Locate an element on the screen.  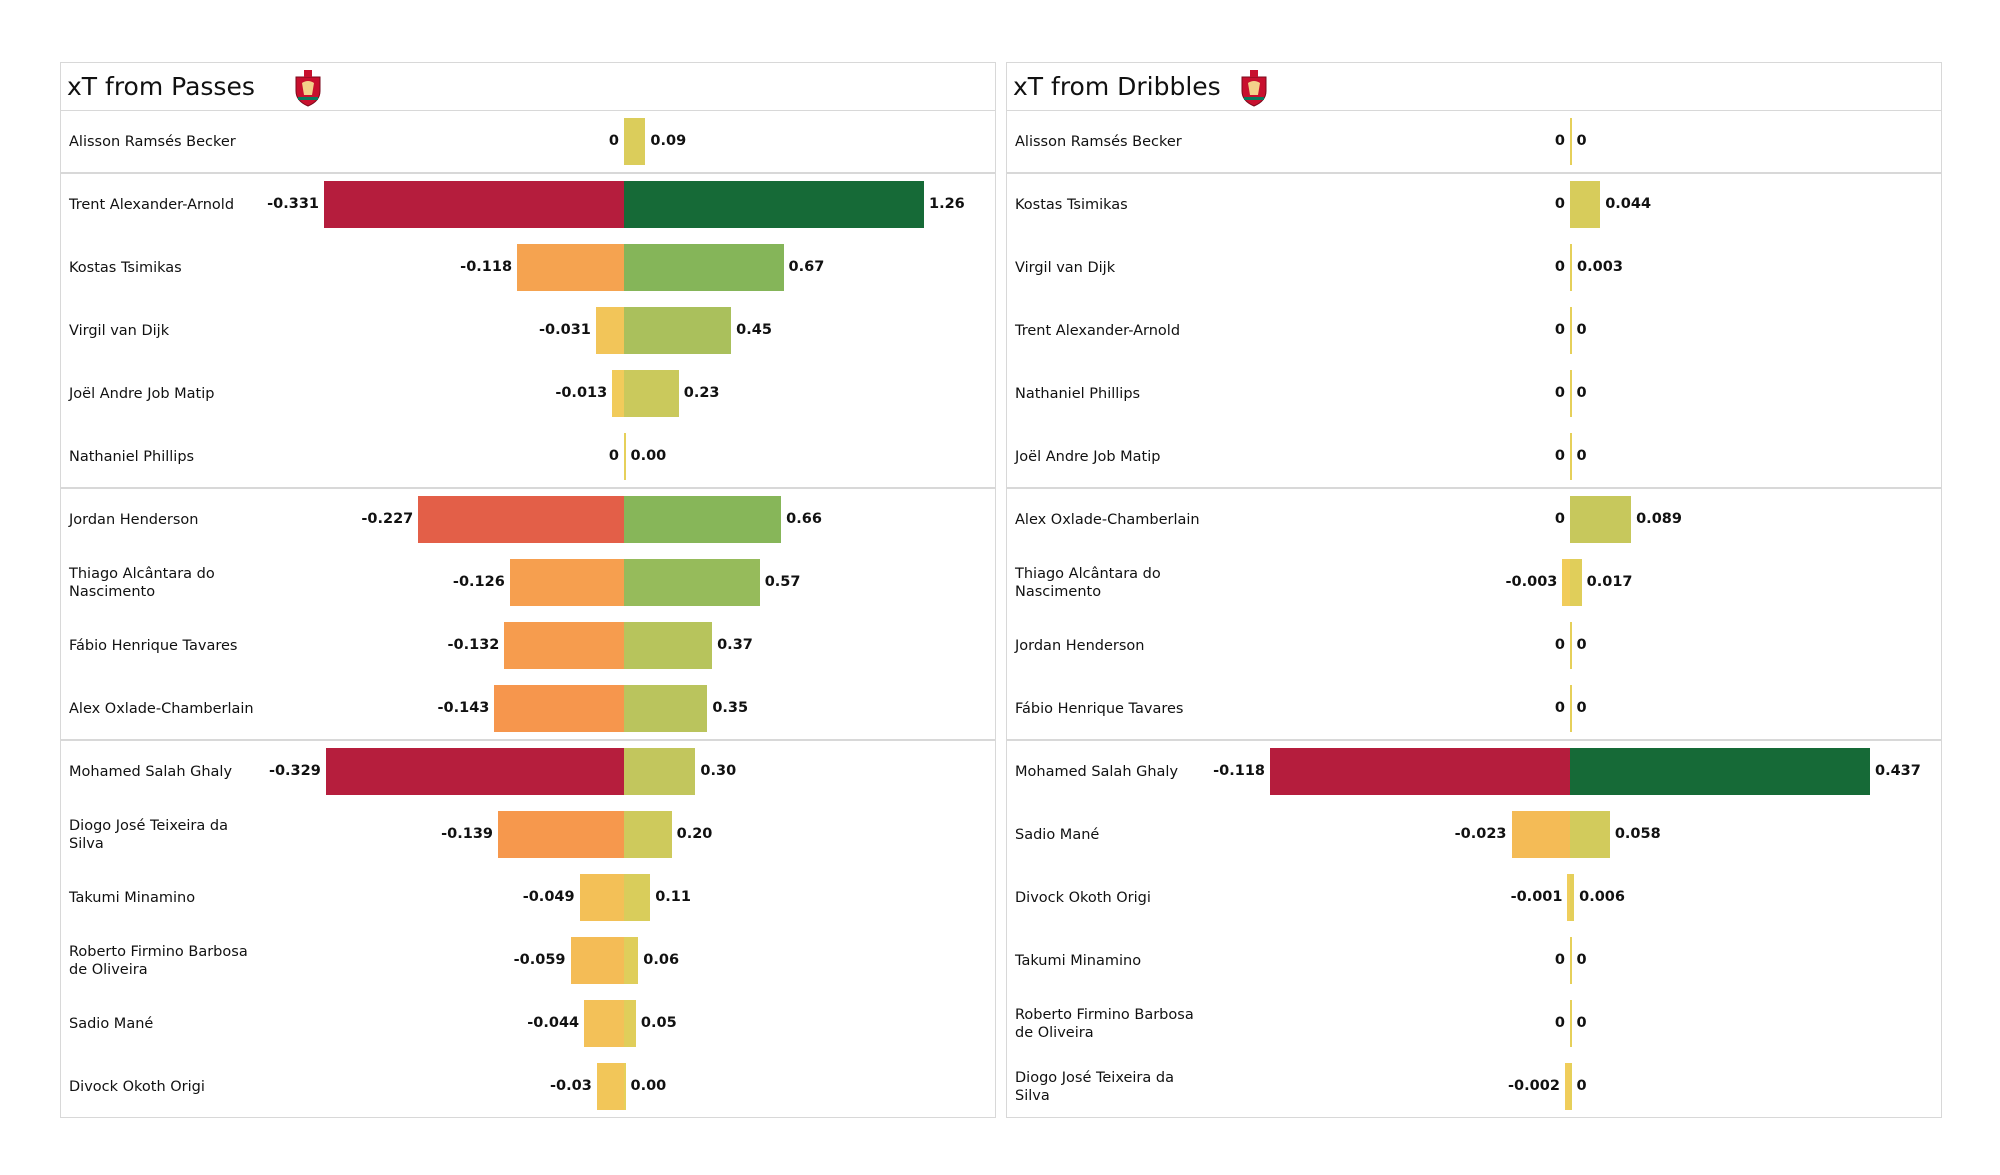
positive-label: 0.06 is located at coordinates (661, 960).